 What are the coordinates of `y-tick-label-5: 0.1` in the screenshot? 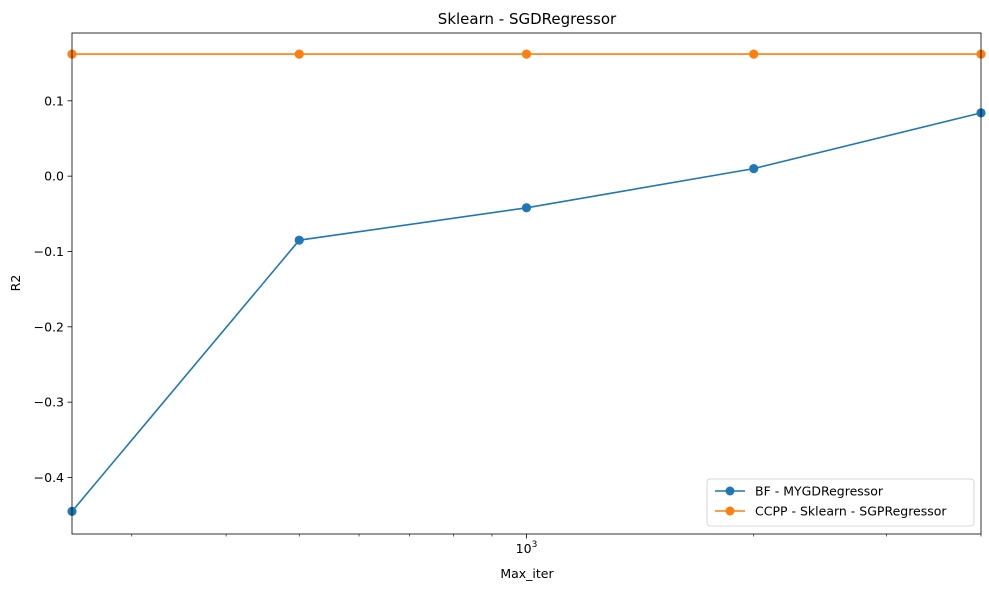 It's located at (54, 100).